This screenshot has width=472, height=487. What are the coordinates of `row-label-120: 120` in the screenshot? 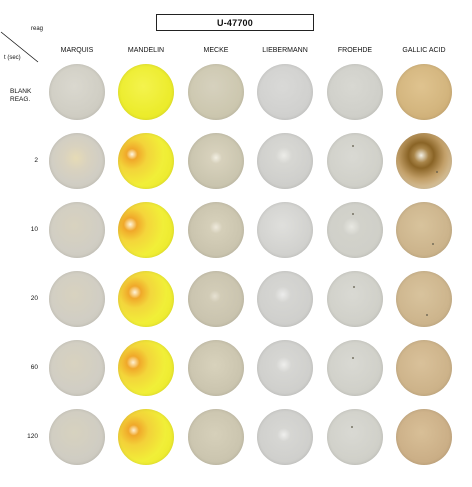 It's located at (32, 436).